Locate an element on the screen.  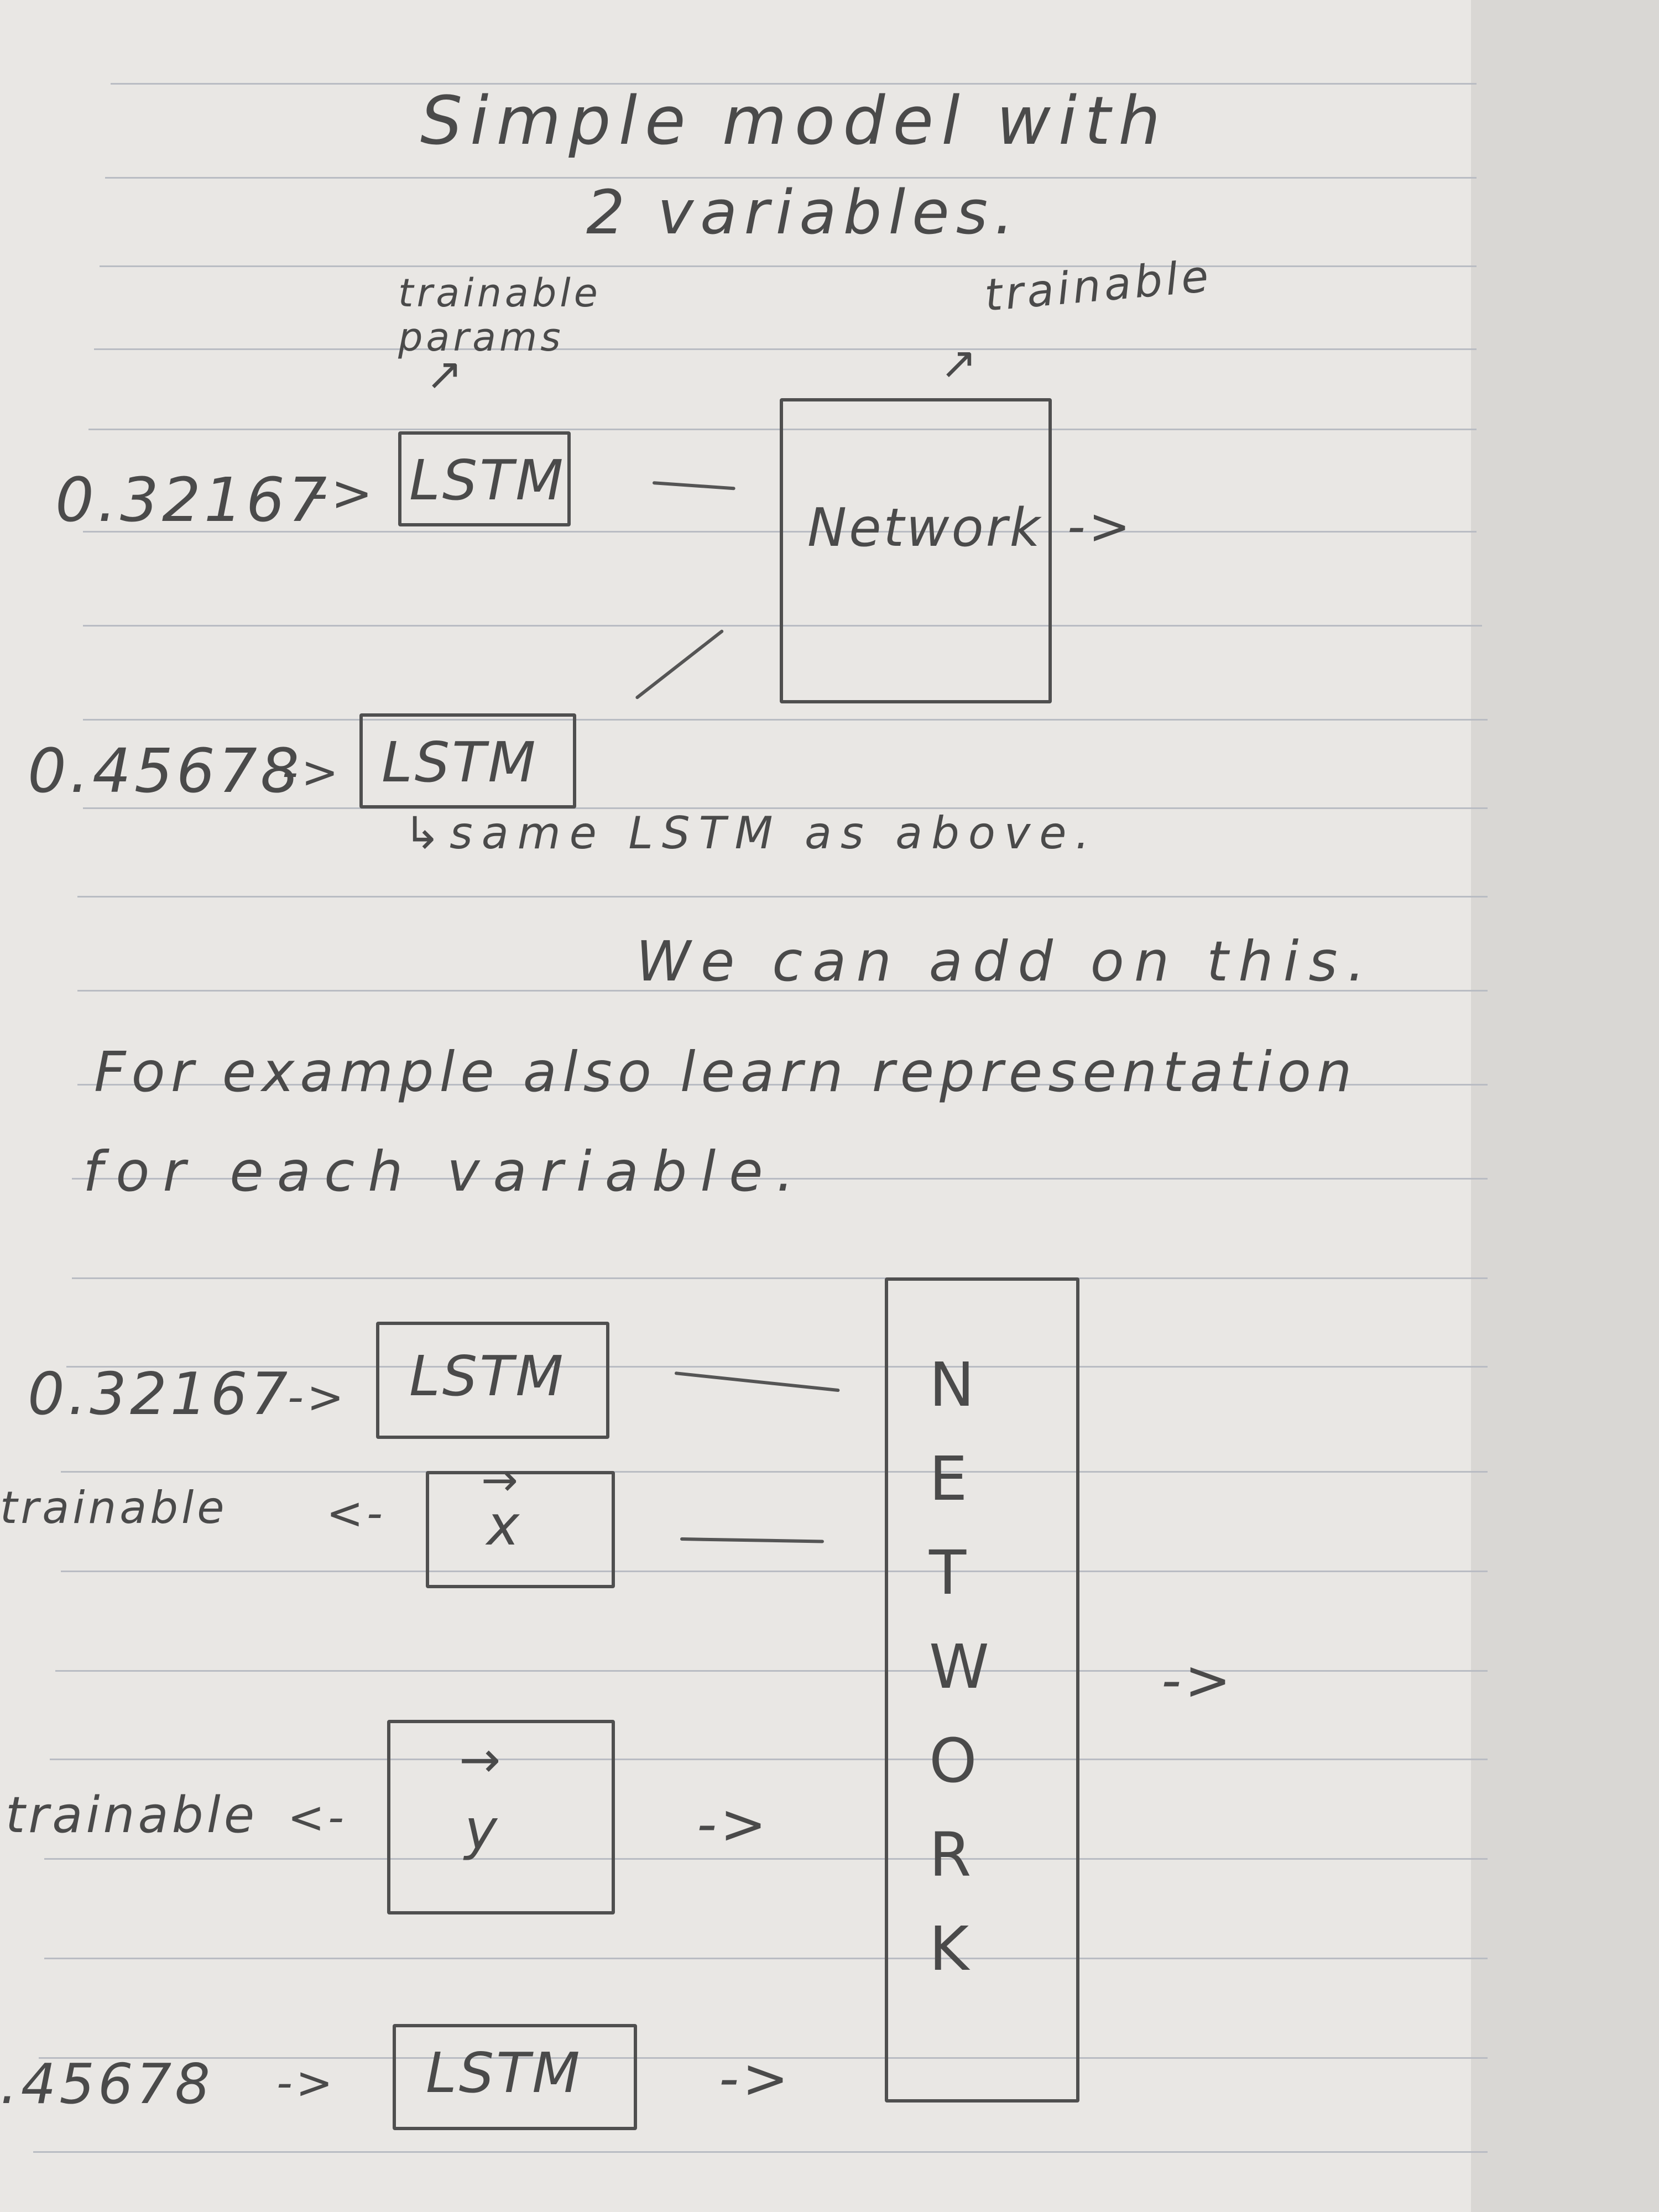
diagram2-trainable-2: trainable is located at coordinates (132, 1815).